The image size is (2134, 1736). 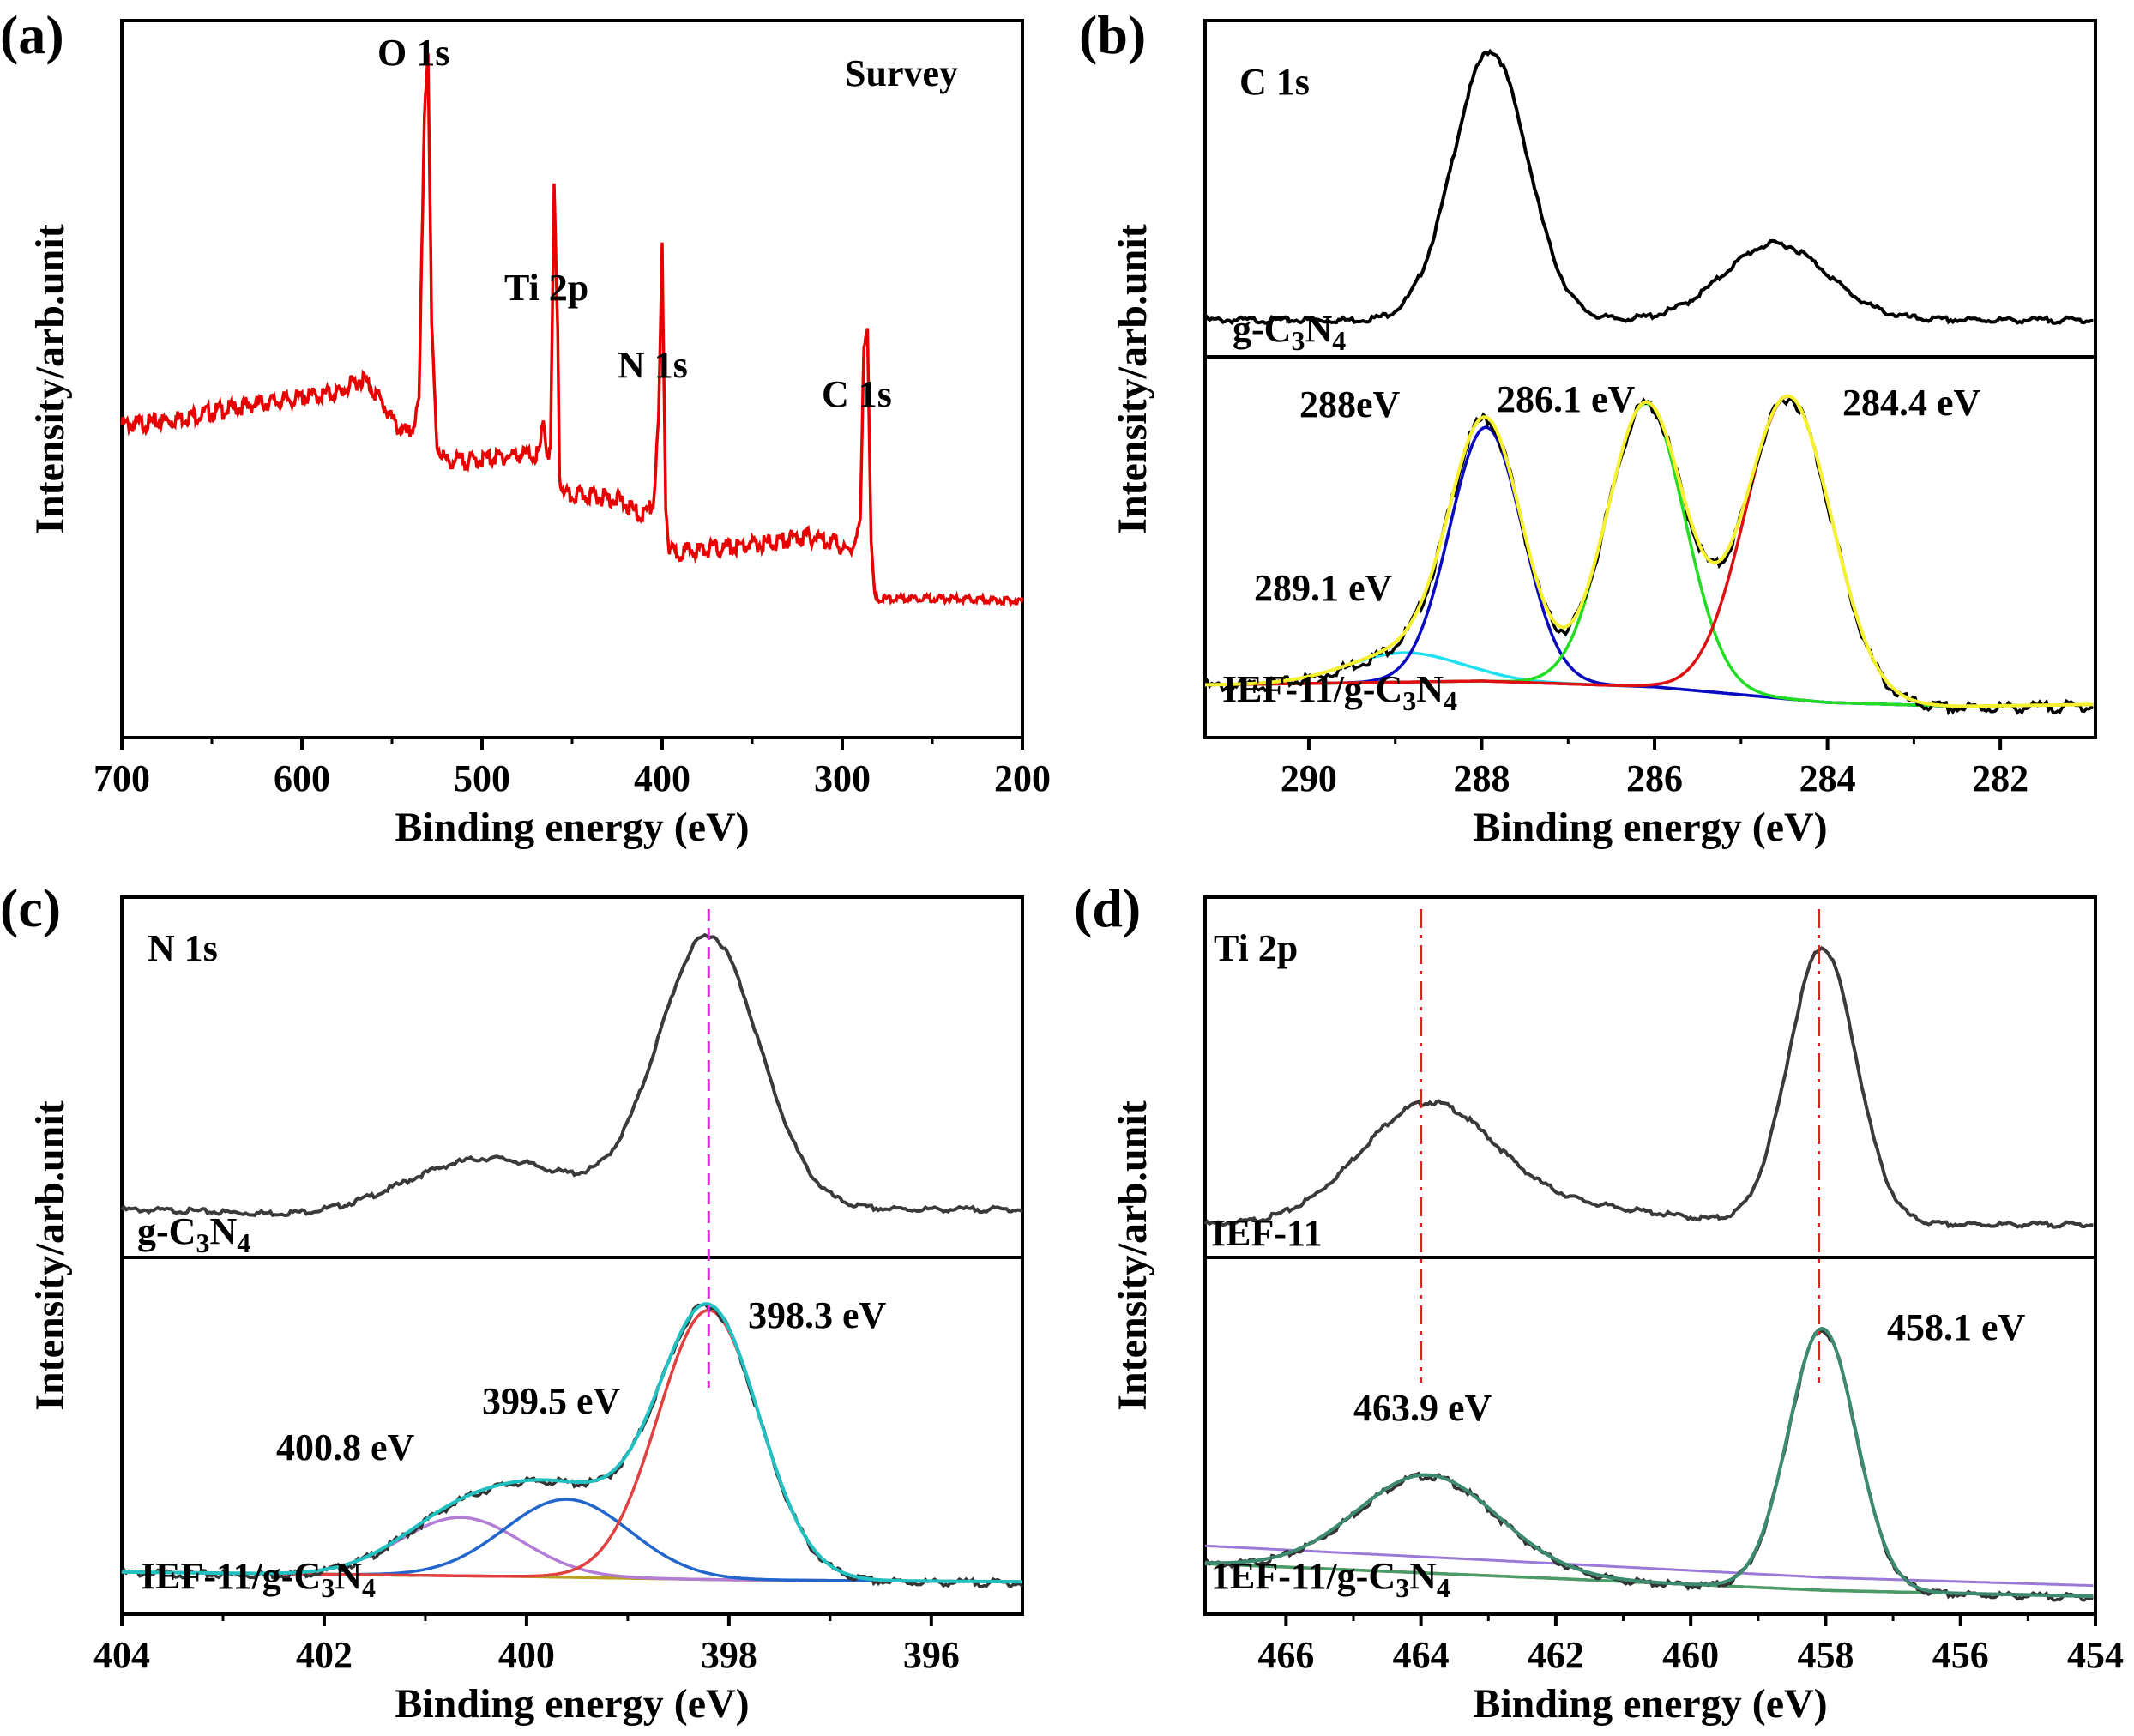 What do you see at coordinates (1023, 778) in the screenshot?
I see `x-tick-label: 200` at bounding box center [1023, 778].